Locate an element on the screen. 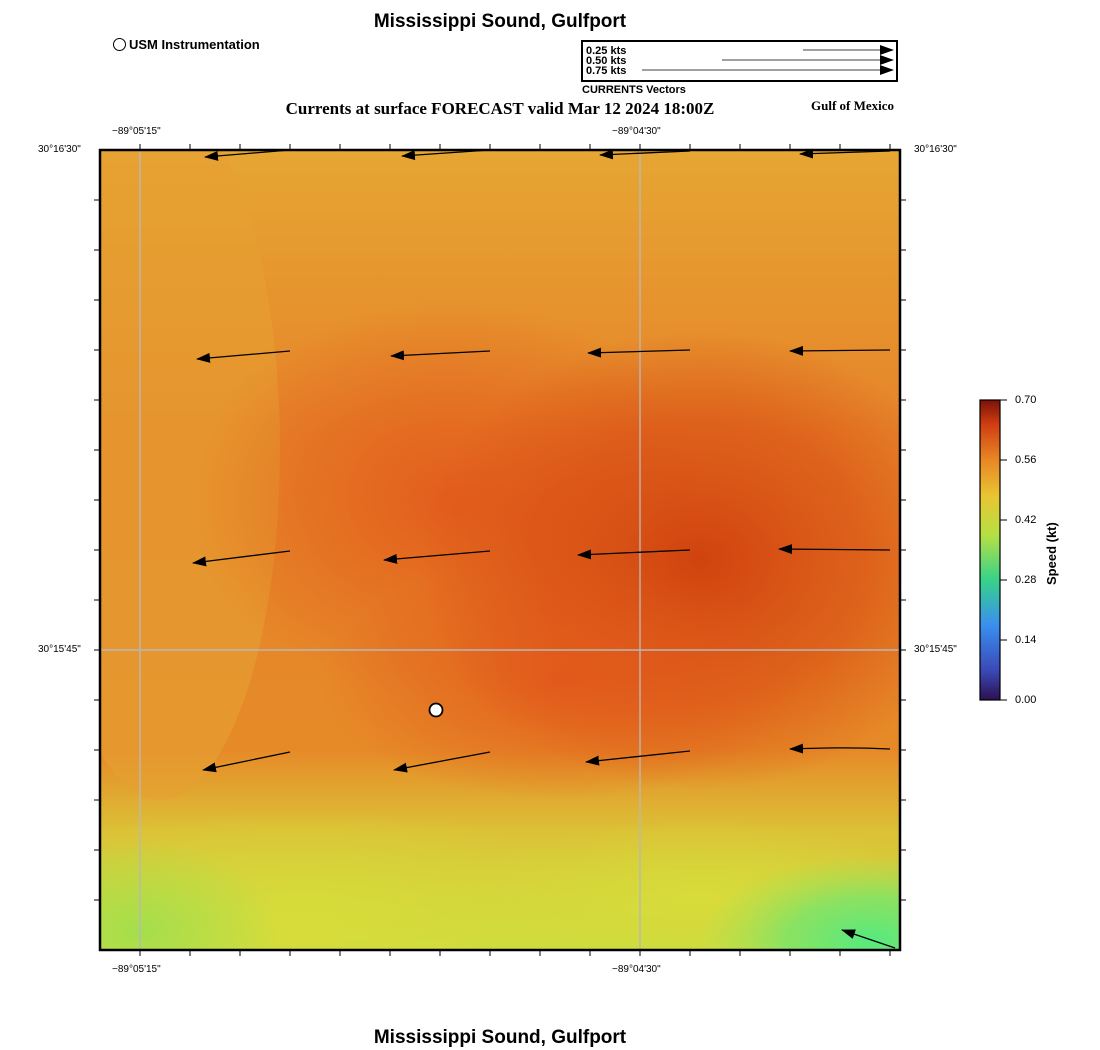 This screenshot has height=1050, width=1100. colorbar-ticks is located at coordinates (1003, 550).